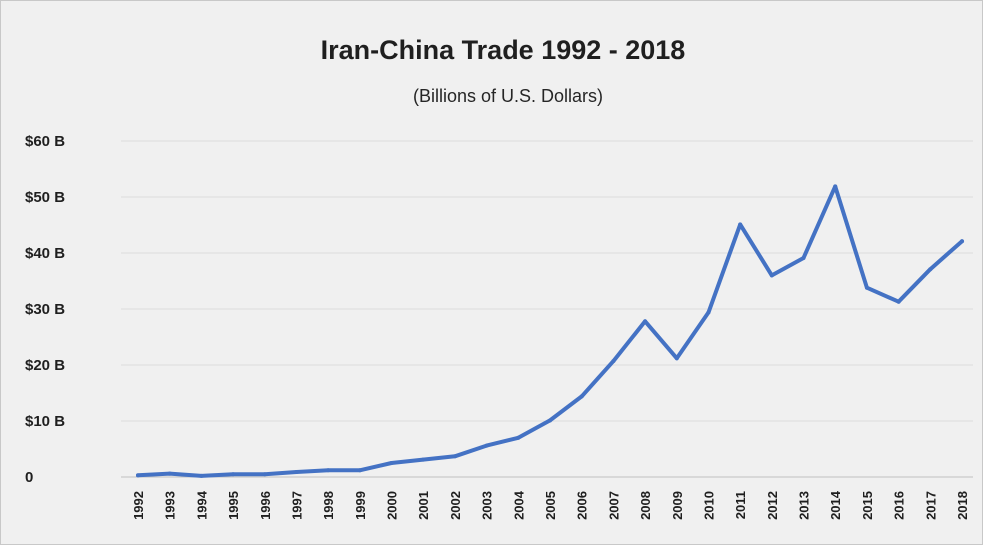 The image size is (983, 545). Describe the element at coordinates (45, 197) in the screenshot. I see `y-tick-label: $50 B` at that location.